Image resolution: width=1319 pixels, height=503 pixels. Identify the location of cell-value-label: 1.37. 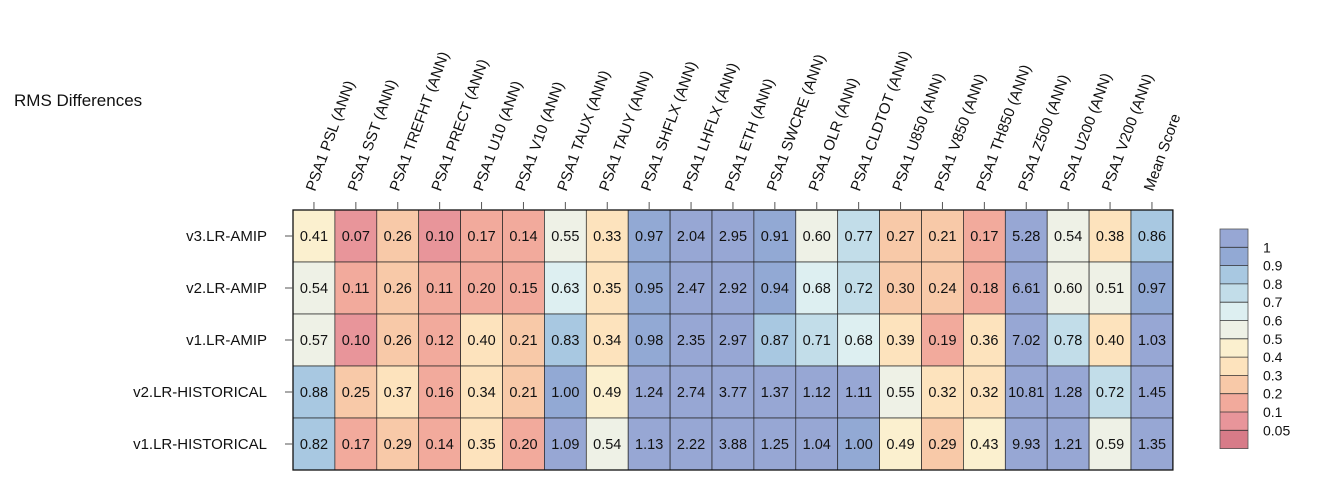
(775, 393).